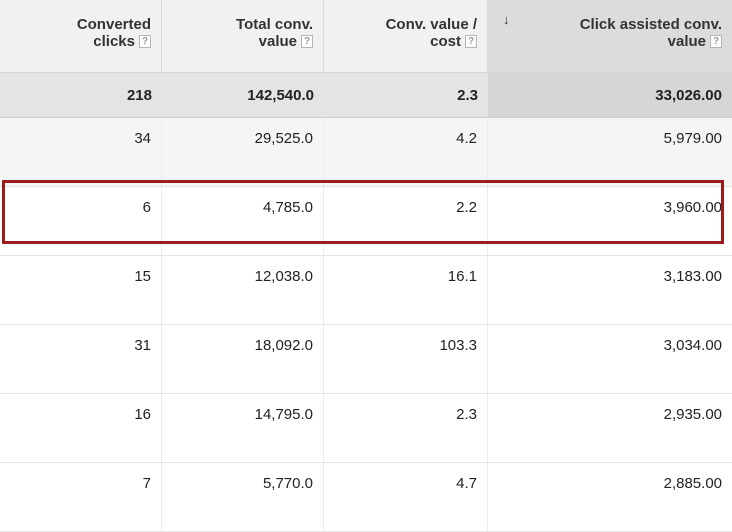  Describe the element at coordinates (467, 95) in the screenshot. I see `total-cell: 2.3` at that location.